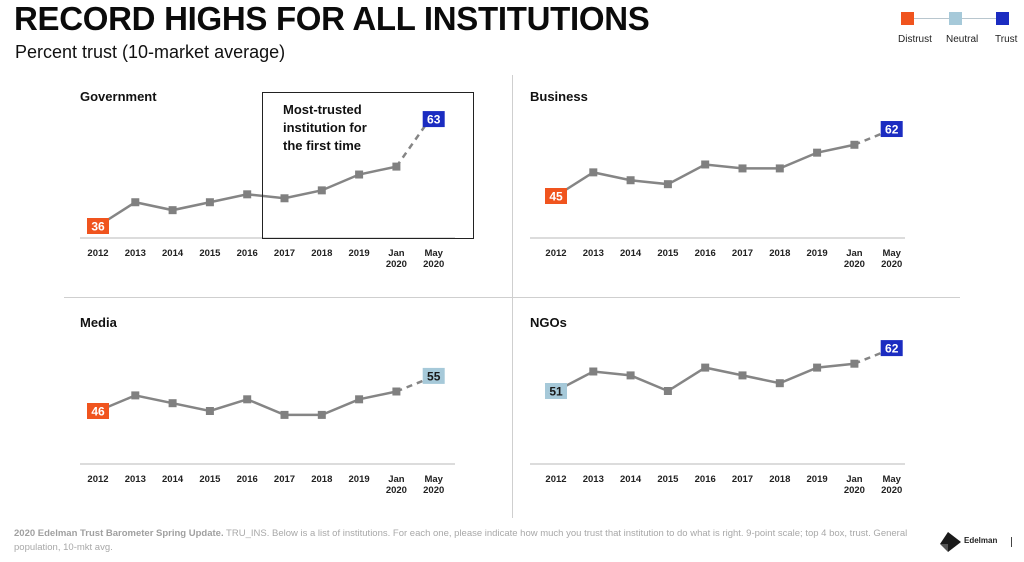 The height and width of the screenshot is (562, 1024). Describe the element at coordinates (118, 96) in the screenshot. I see `chart-title: Government` at that location.